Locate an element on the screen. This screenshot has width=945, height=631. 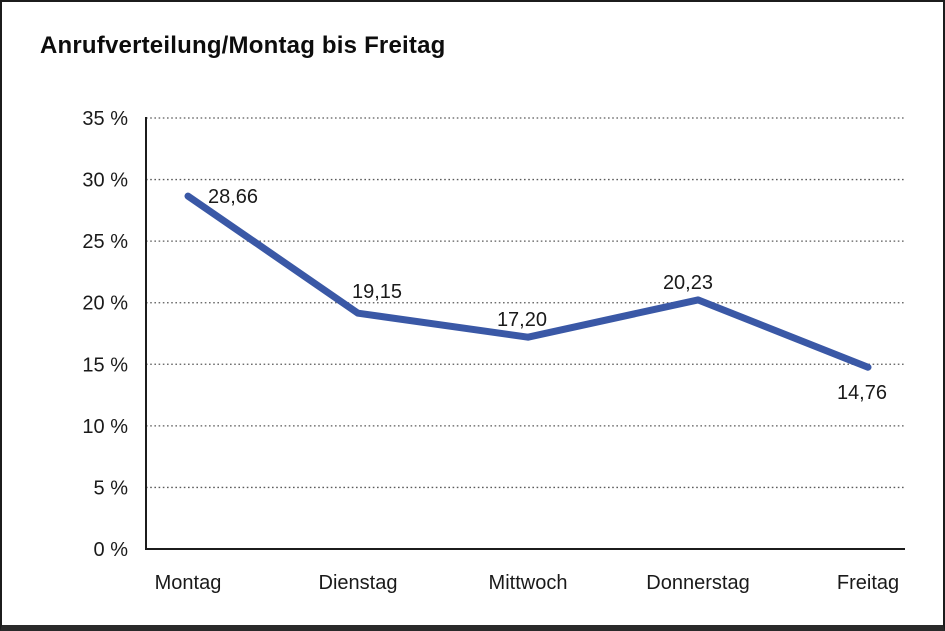
x-category-label: Mittwoch is located at coordinates (528, 583).